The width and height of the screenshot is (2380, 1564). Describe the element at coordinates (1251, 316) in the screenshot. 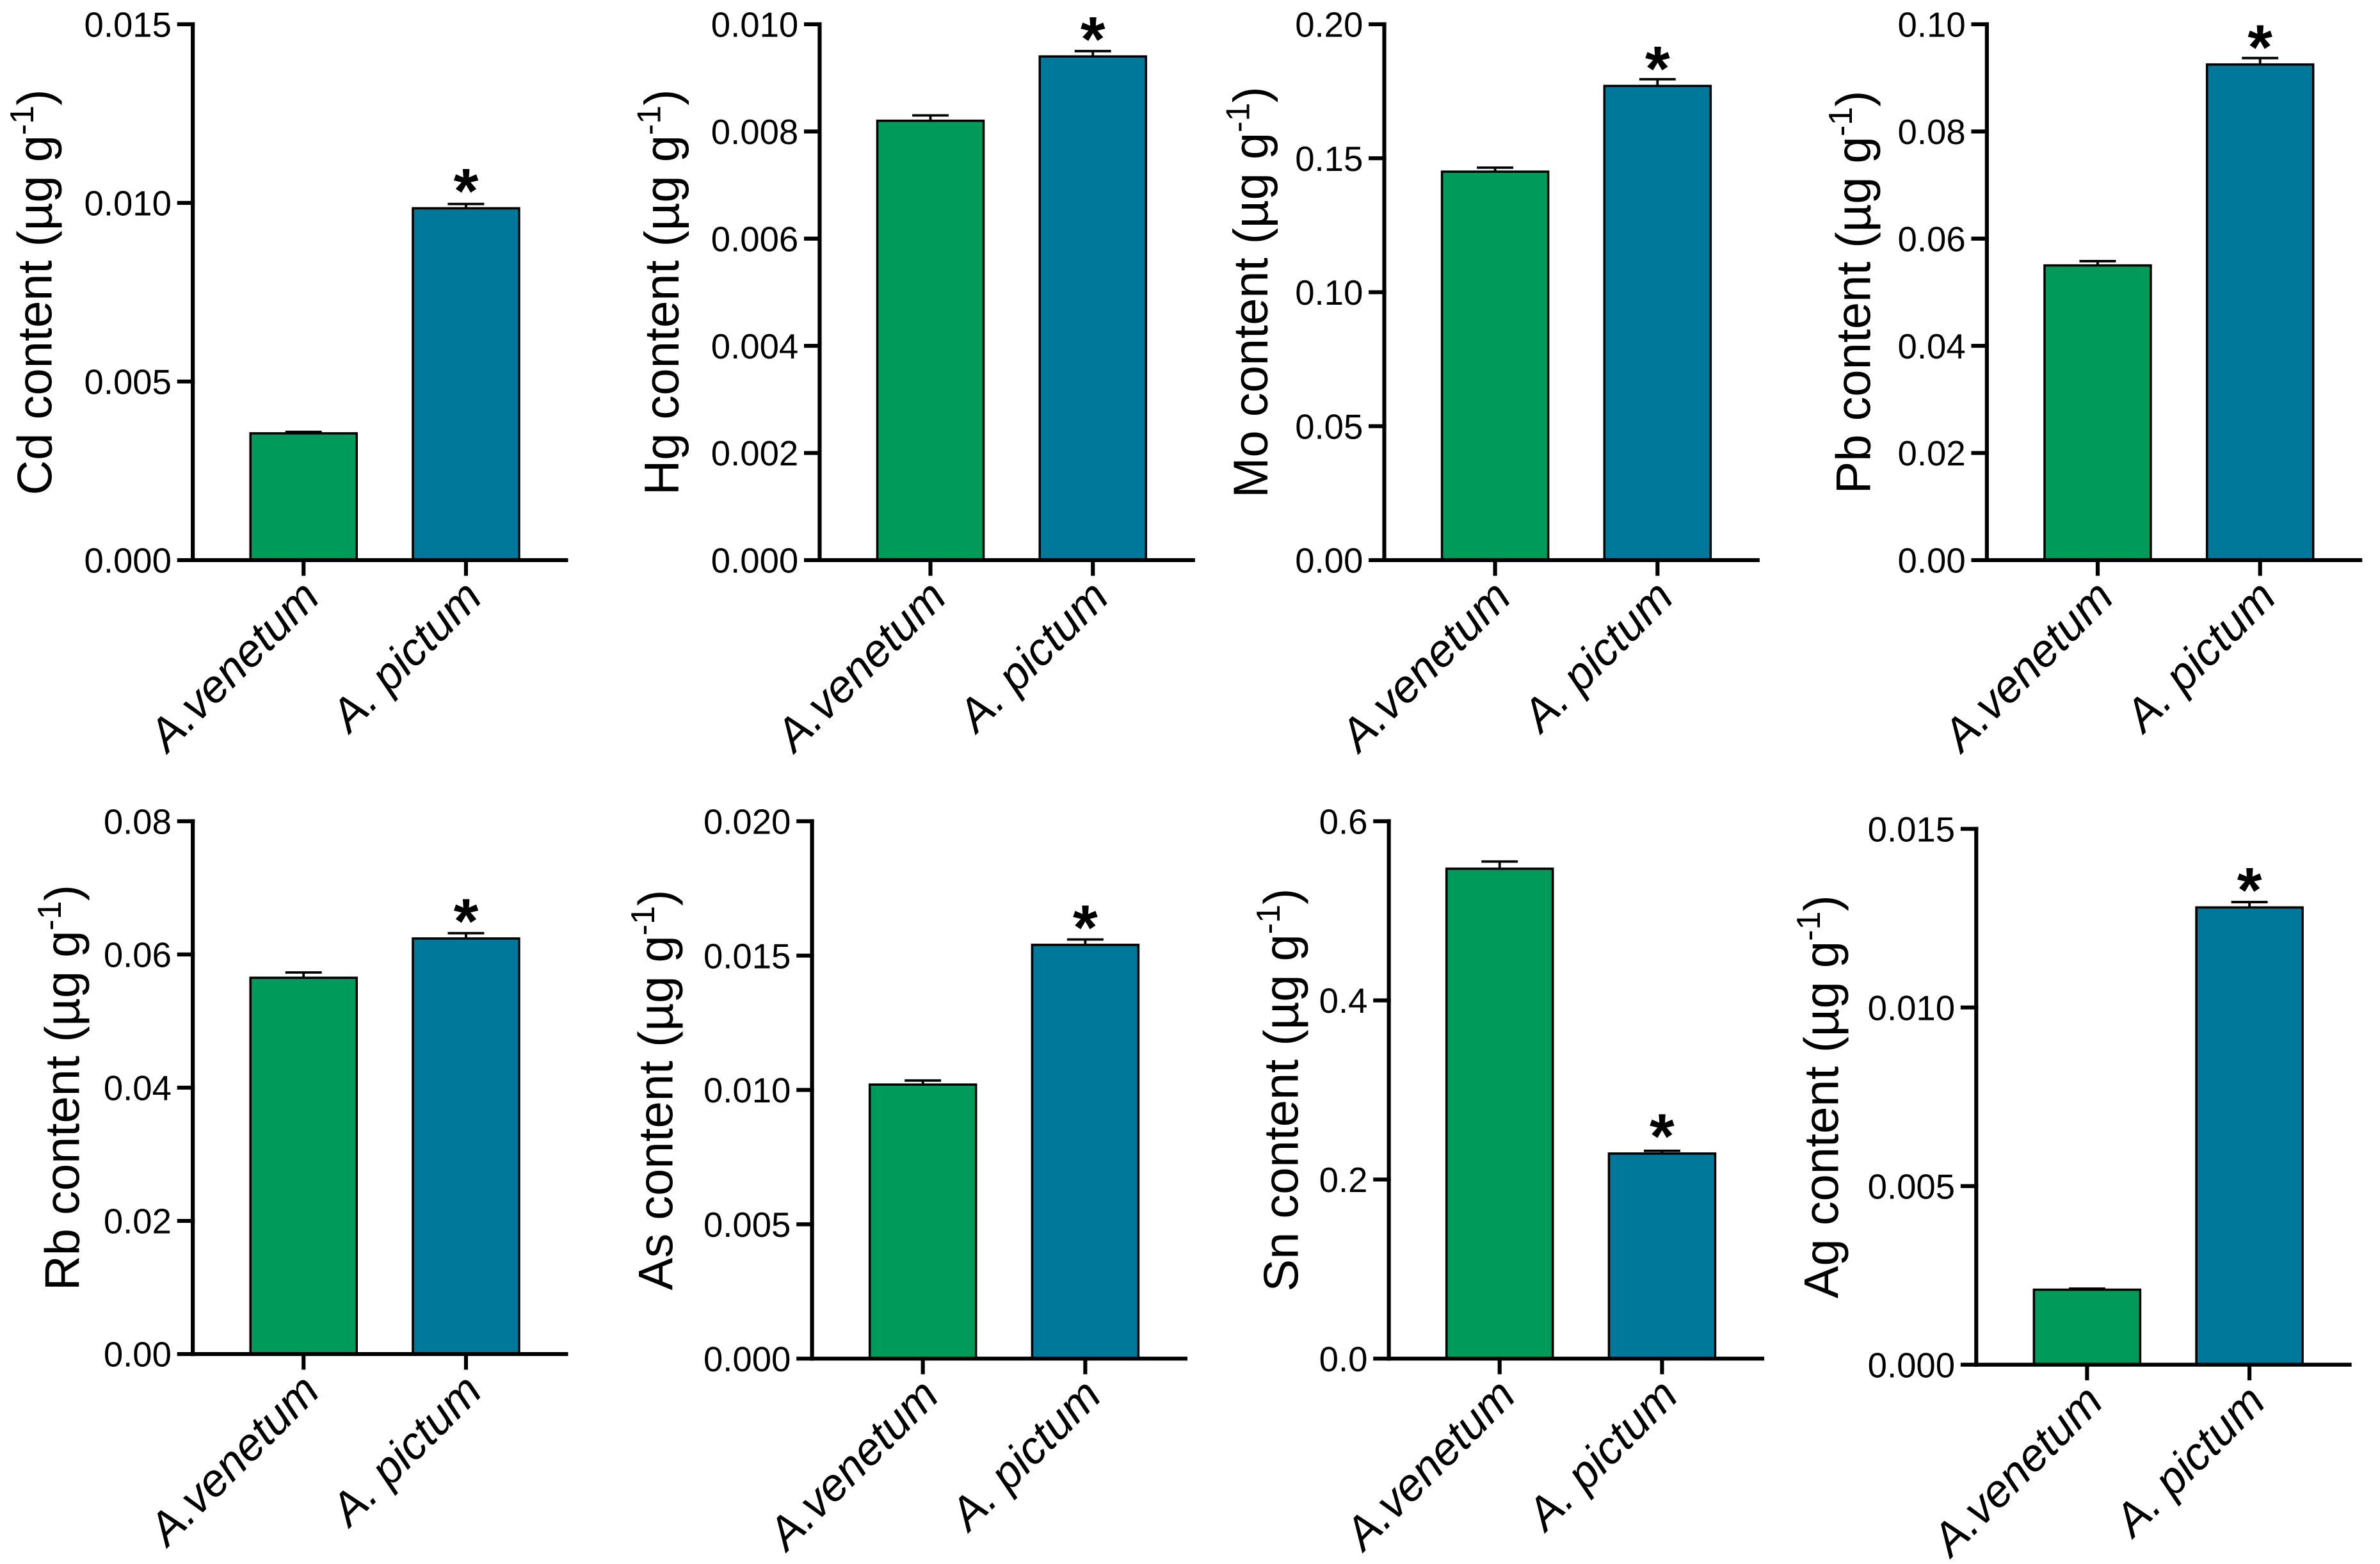

I see `mo-y-axis-title-main: Mo content (µg g` at that location.